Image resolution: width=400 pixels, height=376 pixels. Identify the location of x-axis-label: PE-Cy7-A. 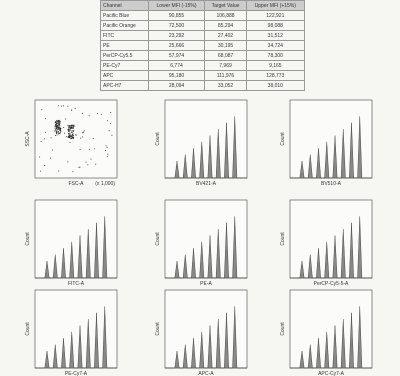
(76, 373).